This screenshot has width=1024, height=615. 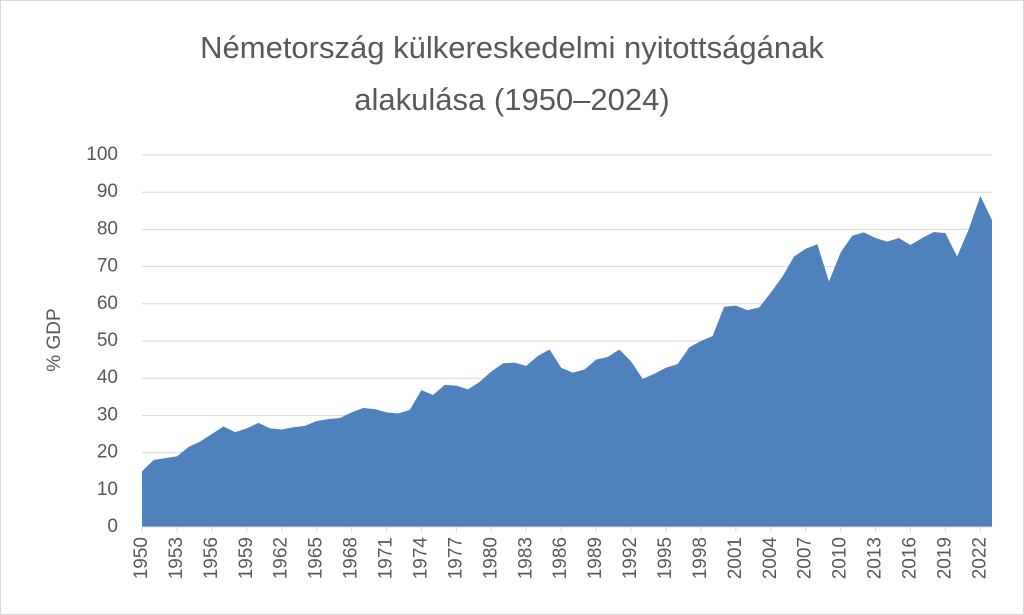 What do you see at coordinates (944, 558) in the screenshot?
I see `x-tick-label: 2019` at bounding box center [944, 558].